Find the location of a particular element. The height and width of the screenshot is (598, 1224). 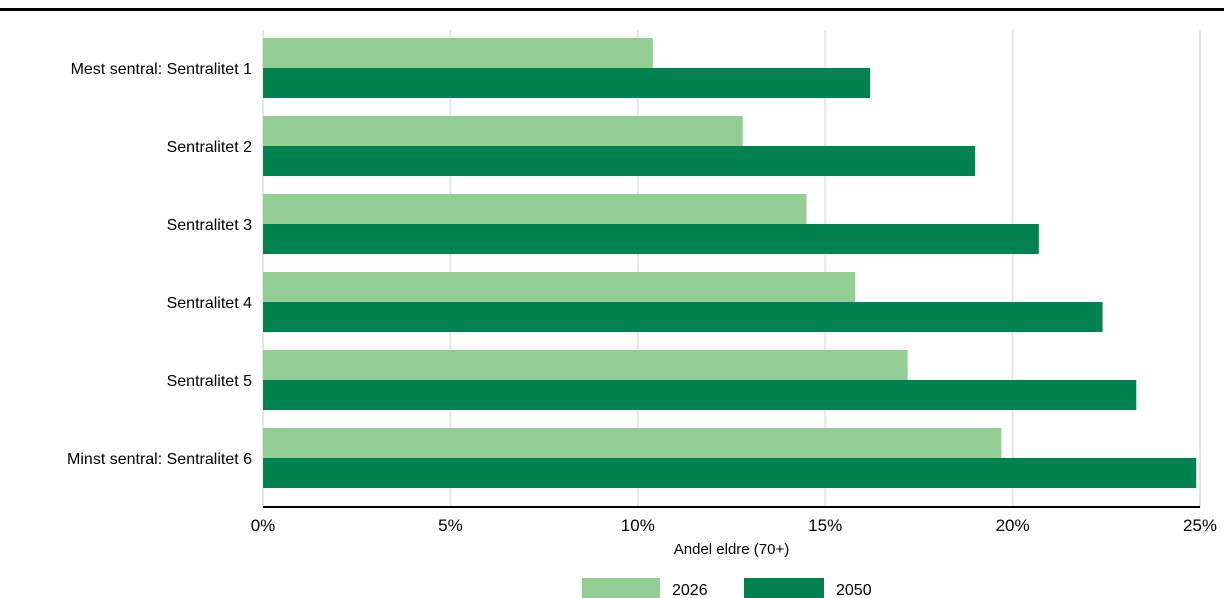

x-tick-label: 0% is located at coordinates (263, 525).